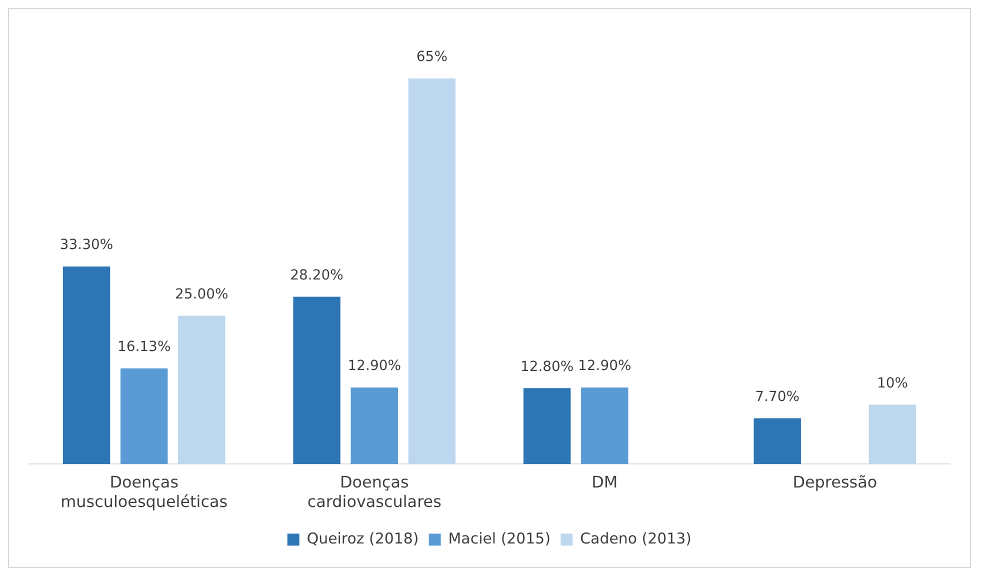  Describe the element at coordinates (605, 482) in the screenshot. I see `x-tick-label: DM` at that location.